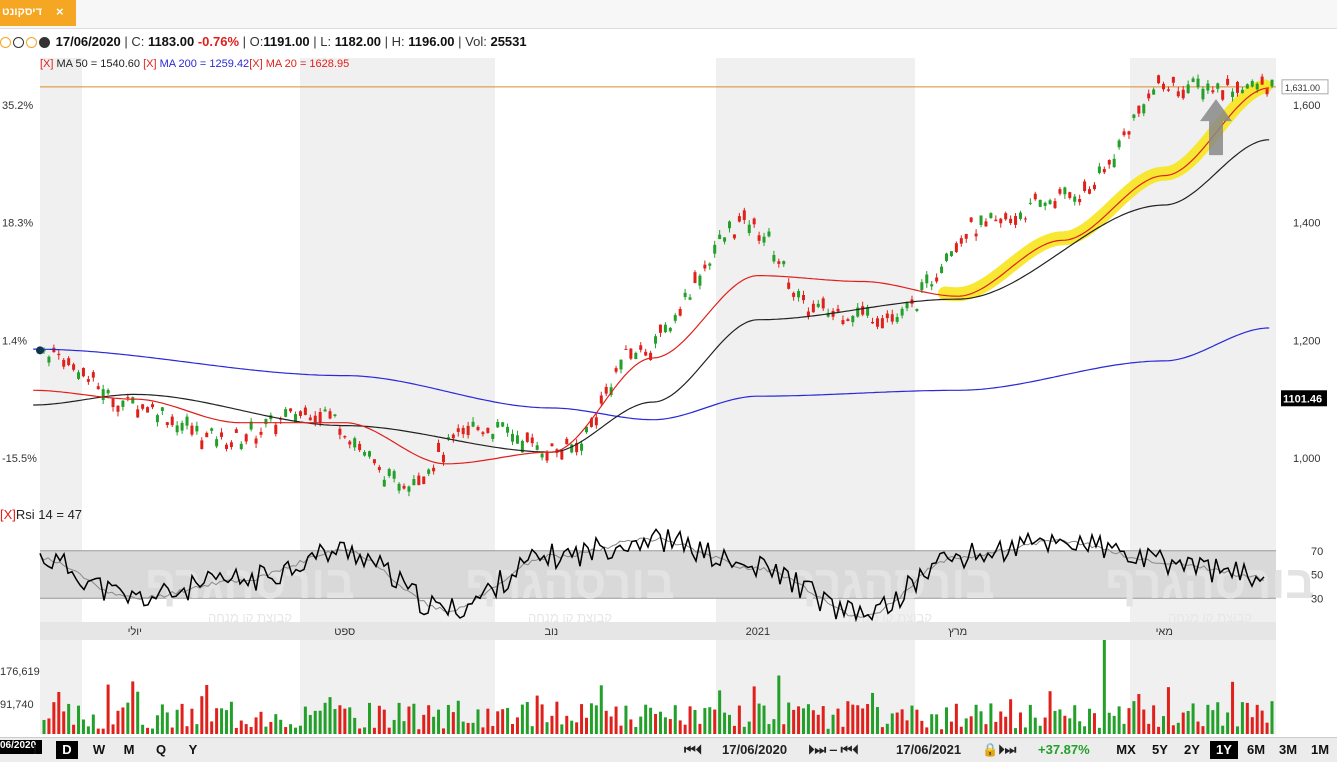 The height and width of the screenshot is (762, 1337). Describe the element at coordinates (358, 41) in the screenshot. I see `low-value: 1182.00` at that location.